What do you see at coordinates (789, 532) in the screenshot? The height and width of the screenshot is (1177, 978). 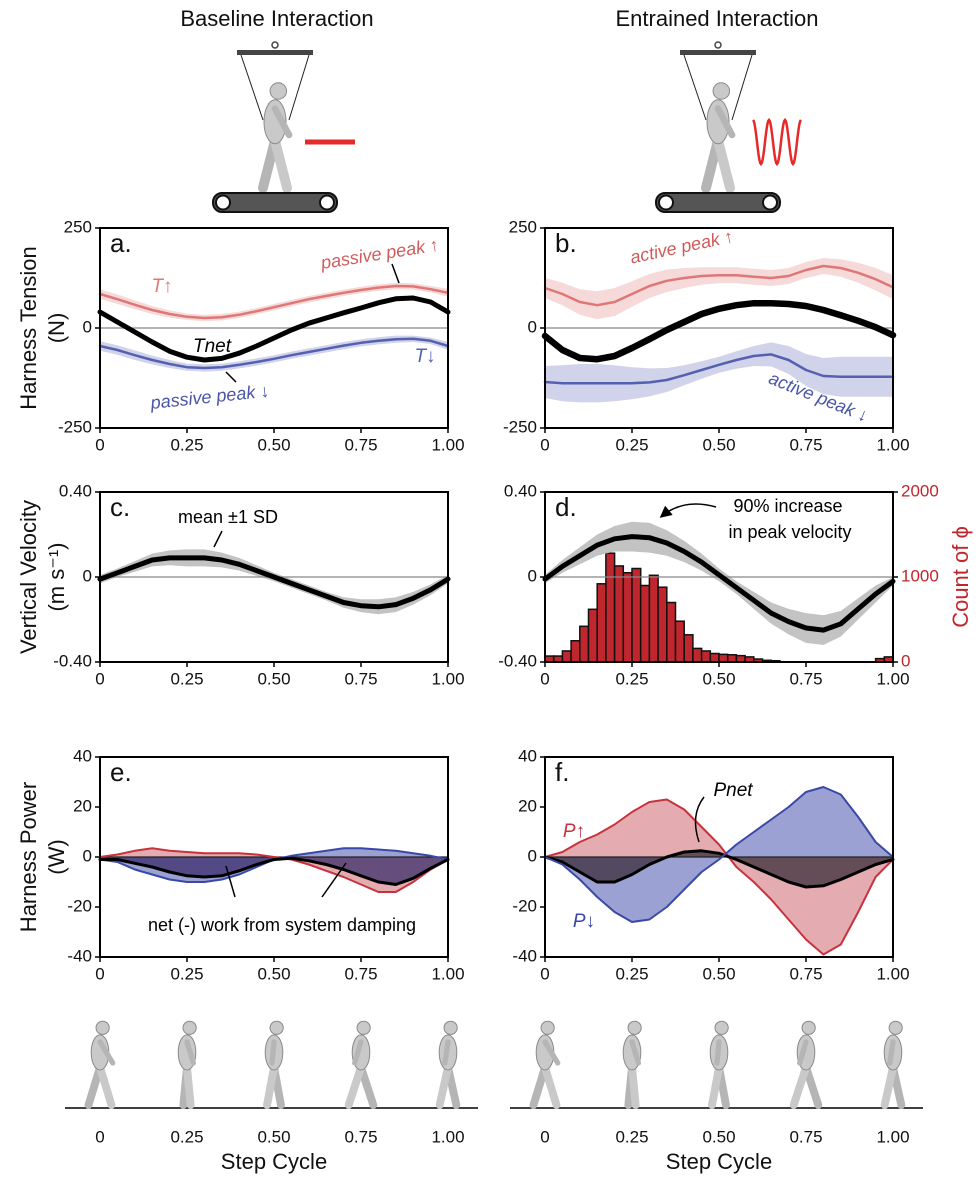 I see `annotation: in peak velocity` at bounding box center [789, 532].